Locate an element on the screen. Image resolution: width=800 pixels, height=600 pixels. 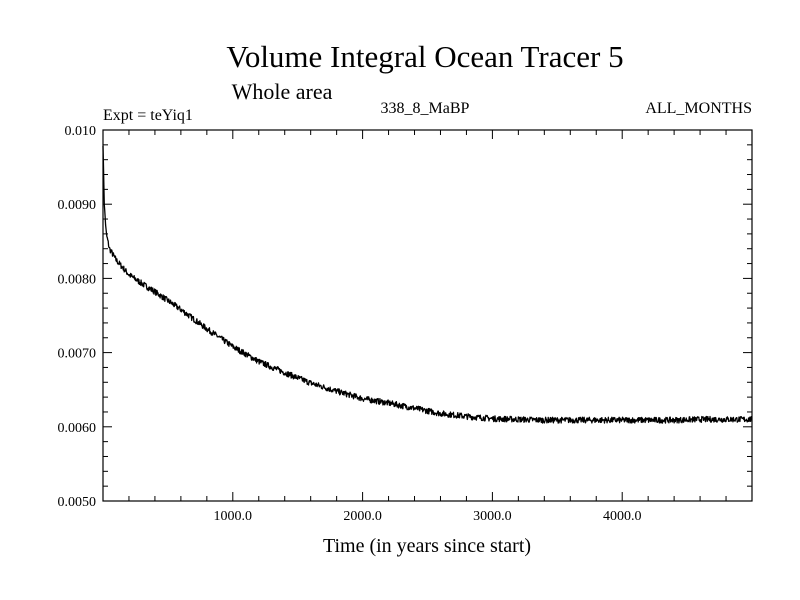
x-tick-label: 1000.0 is located at coordinates (233, 516).